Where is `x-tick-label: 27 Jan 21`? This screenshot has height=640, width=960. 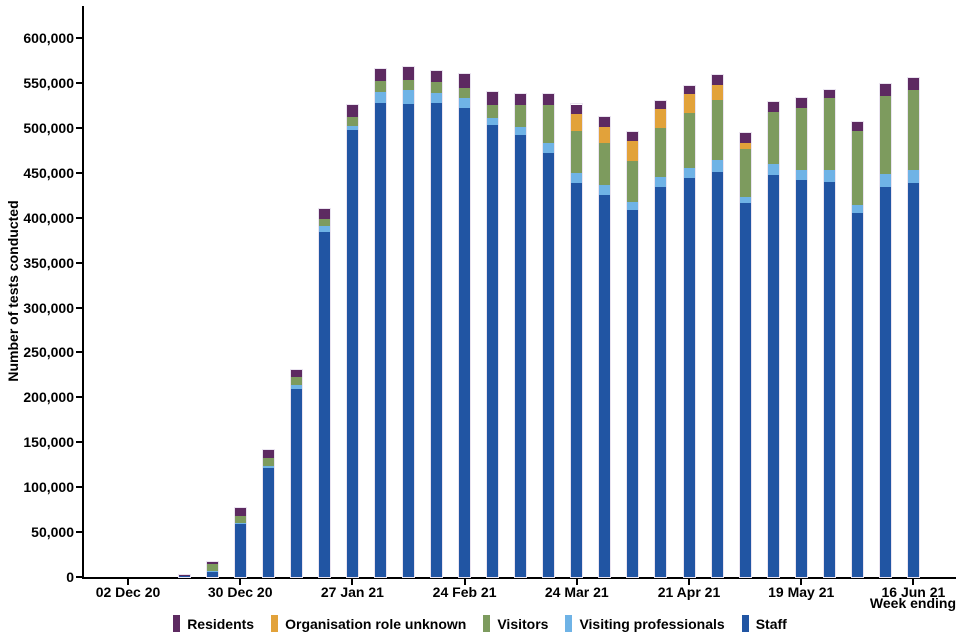 x-tick-label: 27 Jan 21 is located at coordinates (352, 592).